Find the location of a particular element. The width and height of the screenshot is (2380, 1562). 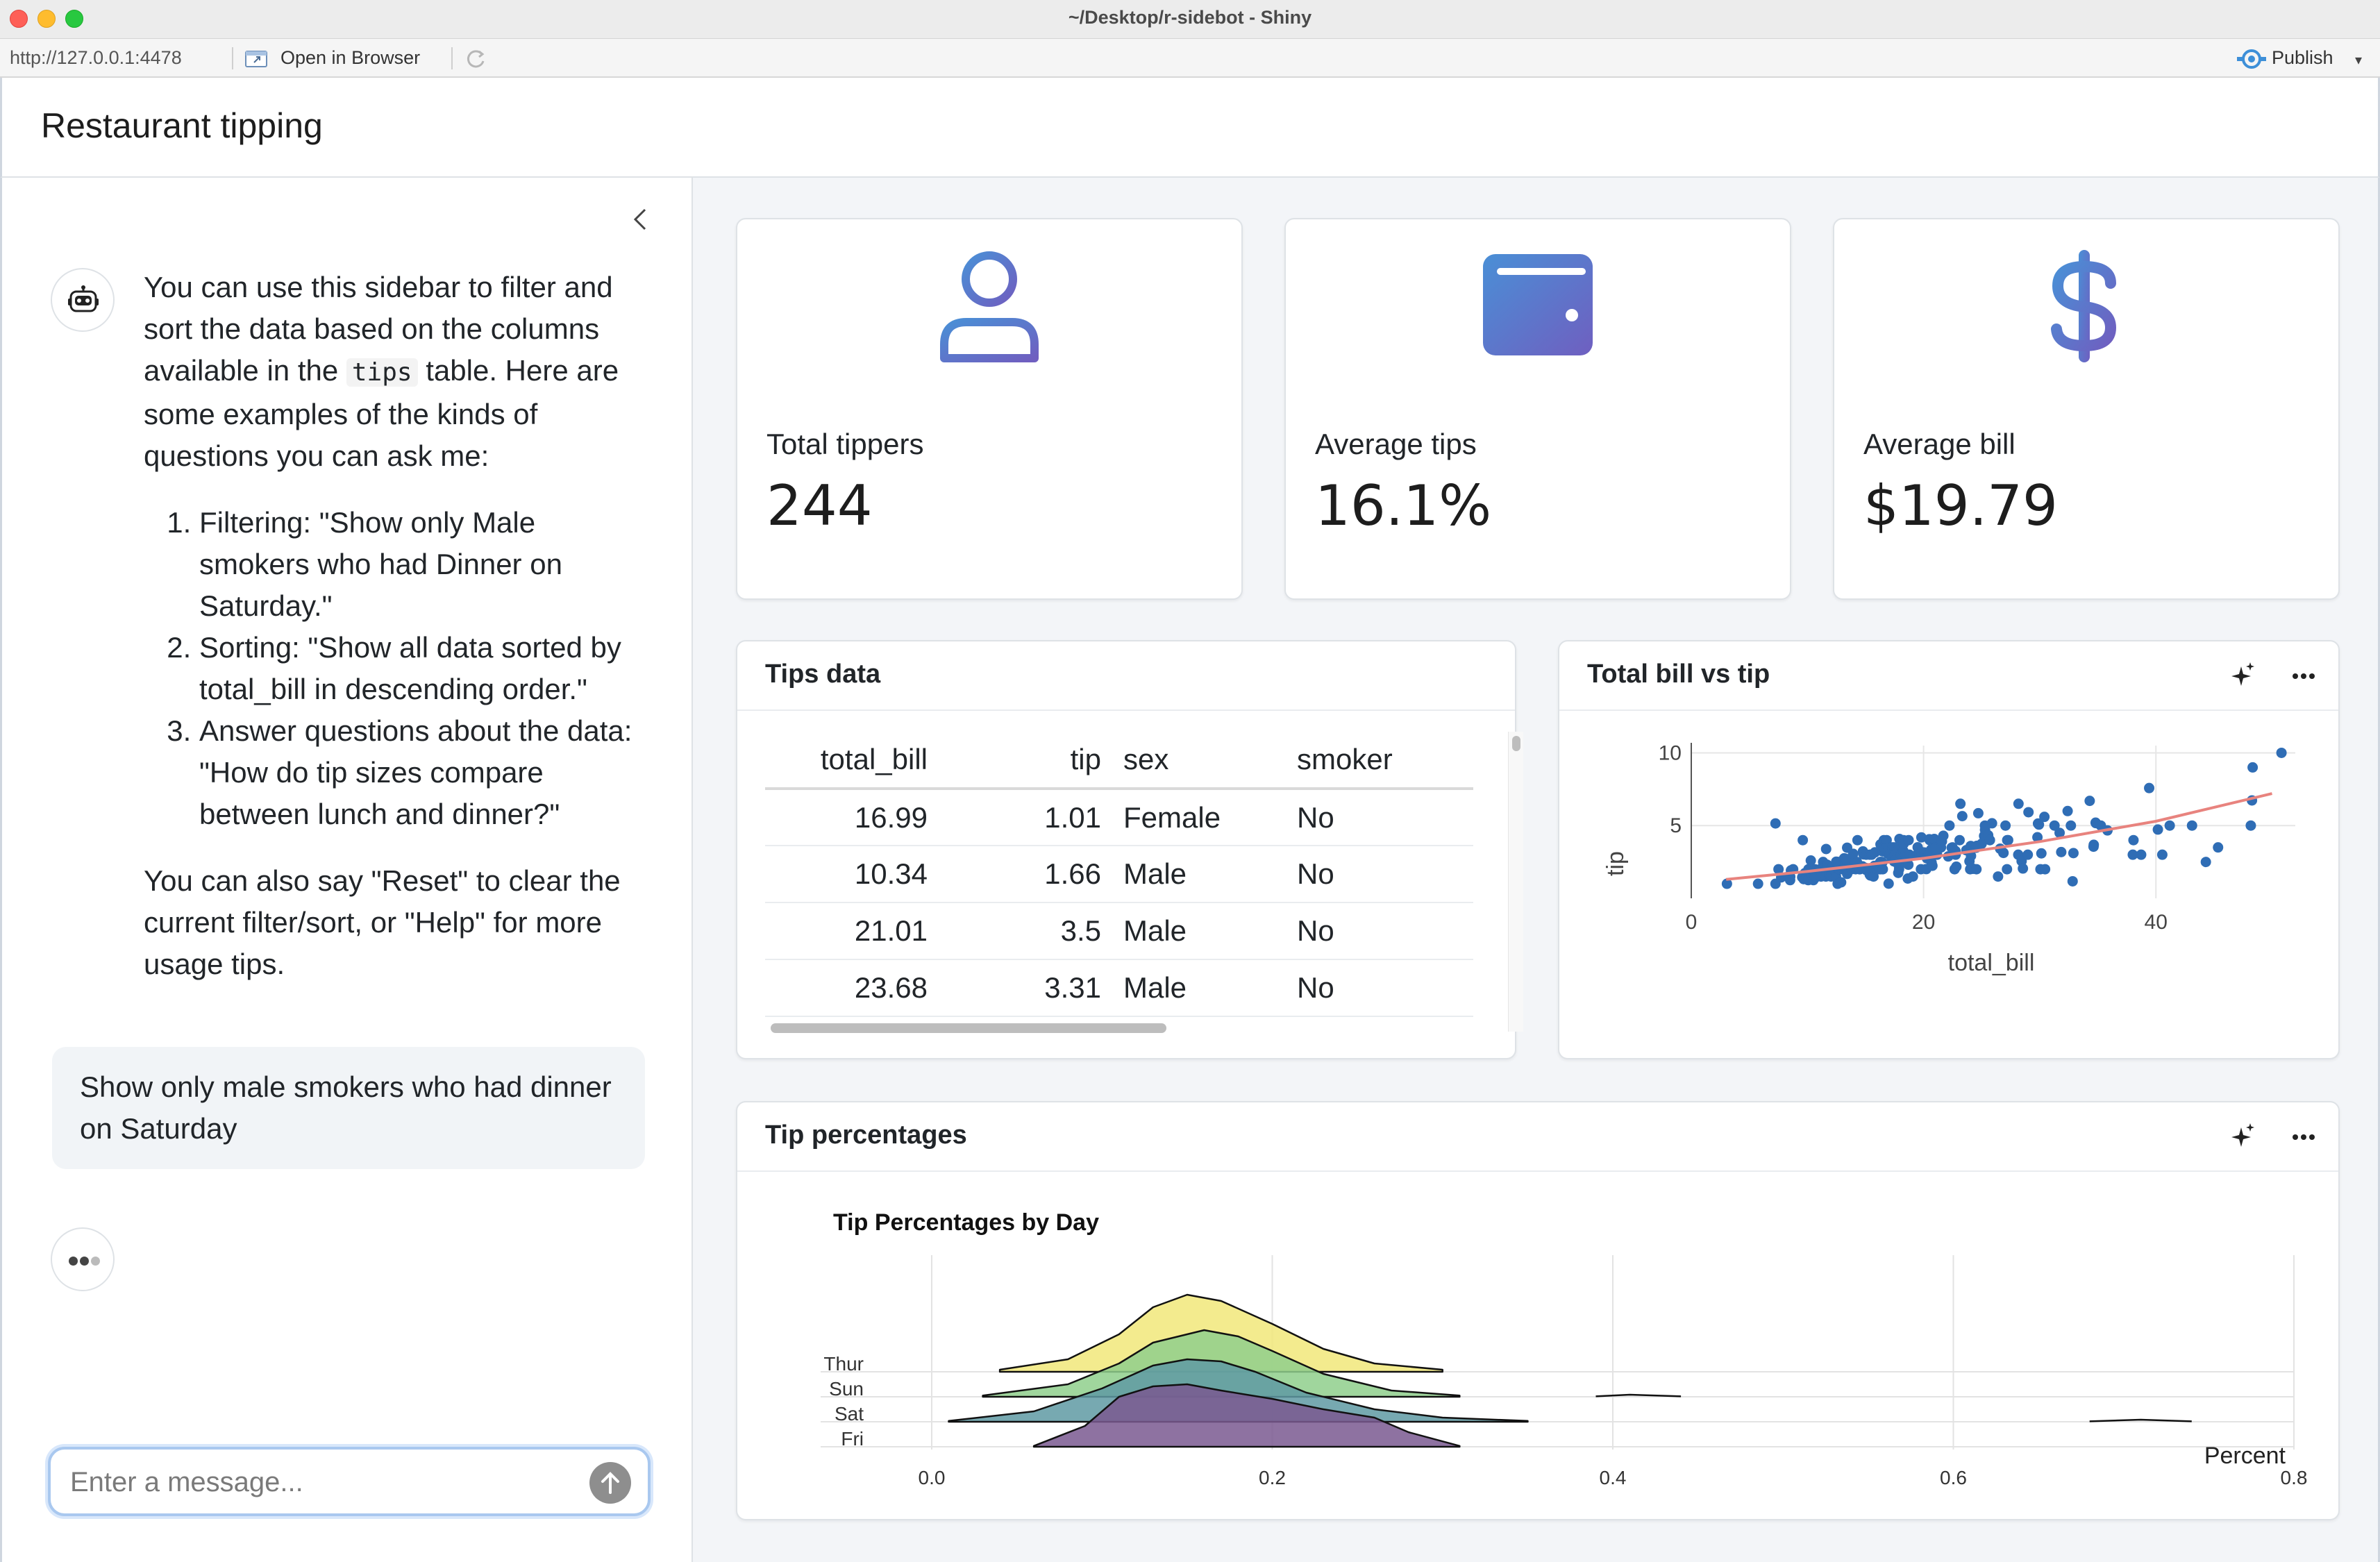

table-horizontal-scrollbar is located at coordinates (1136, 1027).